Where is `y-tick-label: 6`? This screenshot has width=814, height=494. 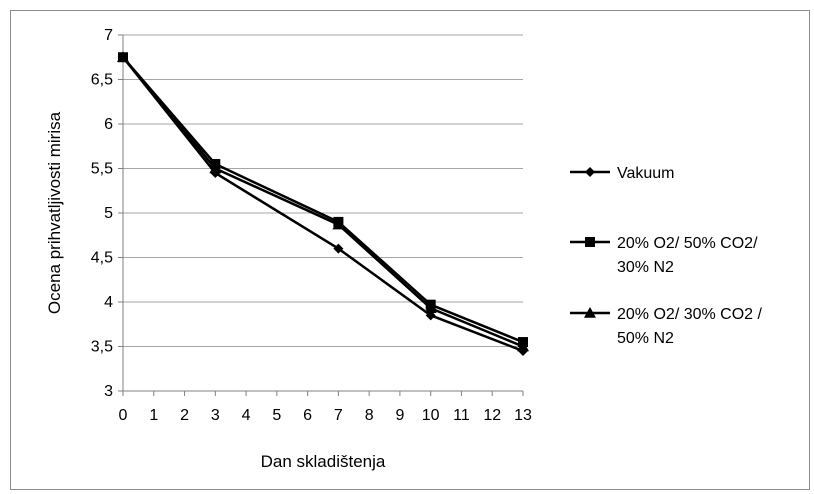 y-tick-label: 6 is located at coordinates (108, 124).